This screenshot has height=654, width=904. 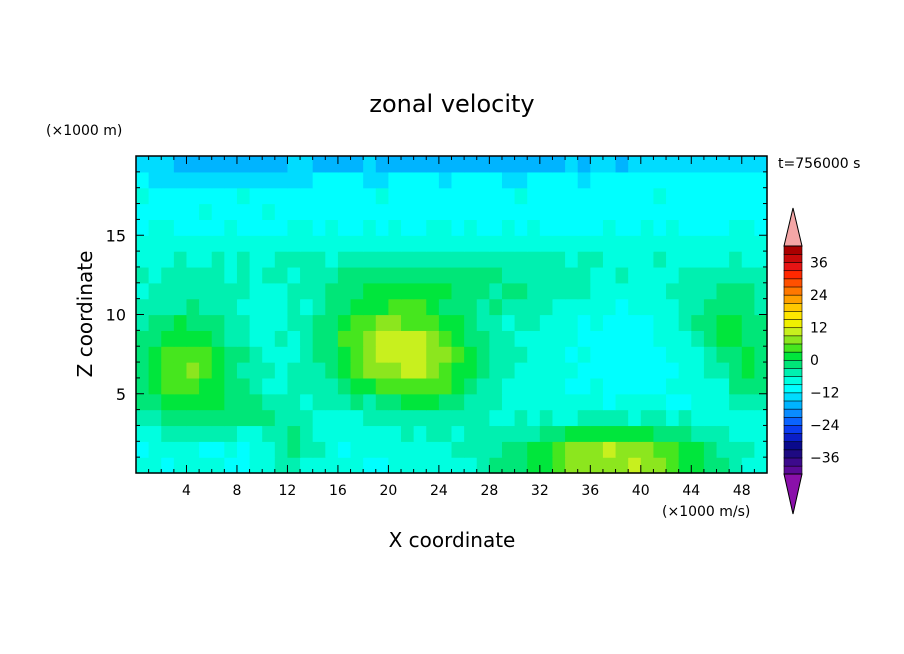 I want to click on x-tick-label: 48, so click(x=742, y=491).